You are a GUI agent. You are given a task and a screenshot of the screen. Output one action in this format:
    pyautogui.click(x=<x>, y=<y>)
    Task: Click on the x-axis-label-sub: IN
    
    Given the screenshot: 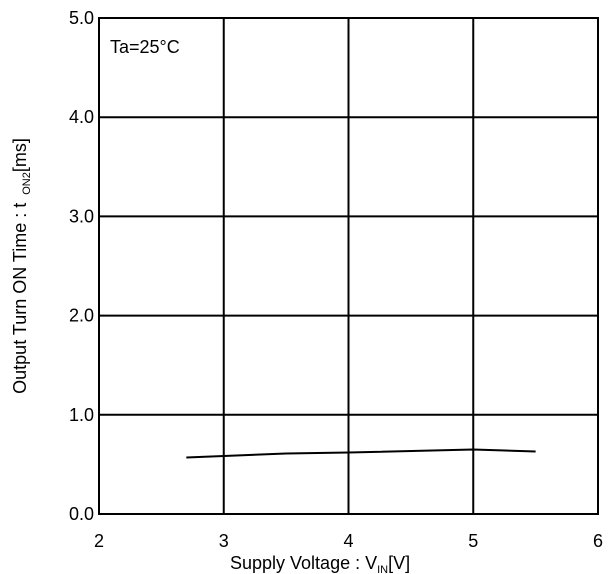 What is the action you would take?
    pyautogui.click(x=382, y=569)
    